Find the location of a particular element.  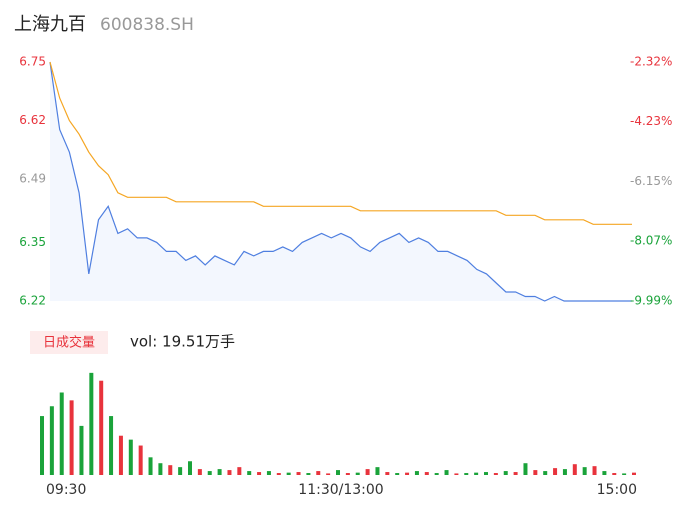

y-tick-label: 6.35 is located at coordinates (32, 242).